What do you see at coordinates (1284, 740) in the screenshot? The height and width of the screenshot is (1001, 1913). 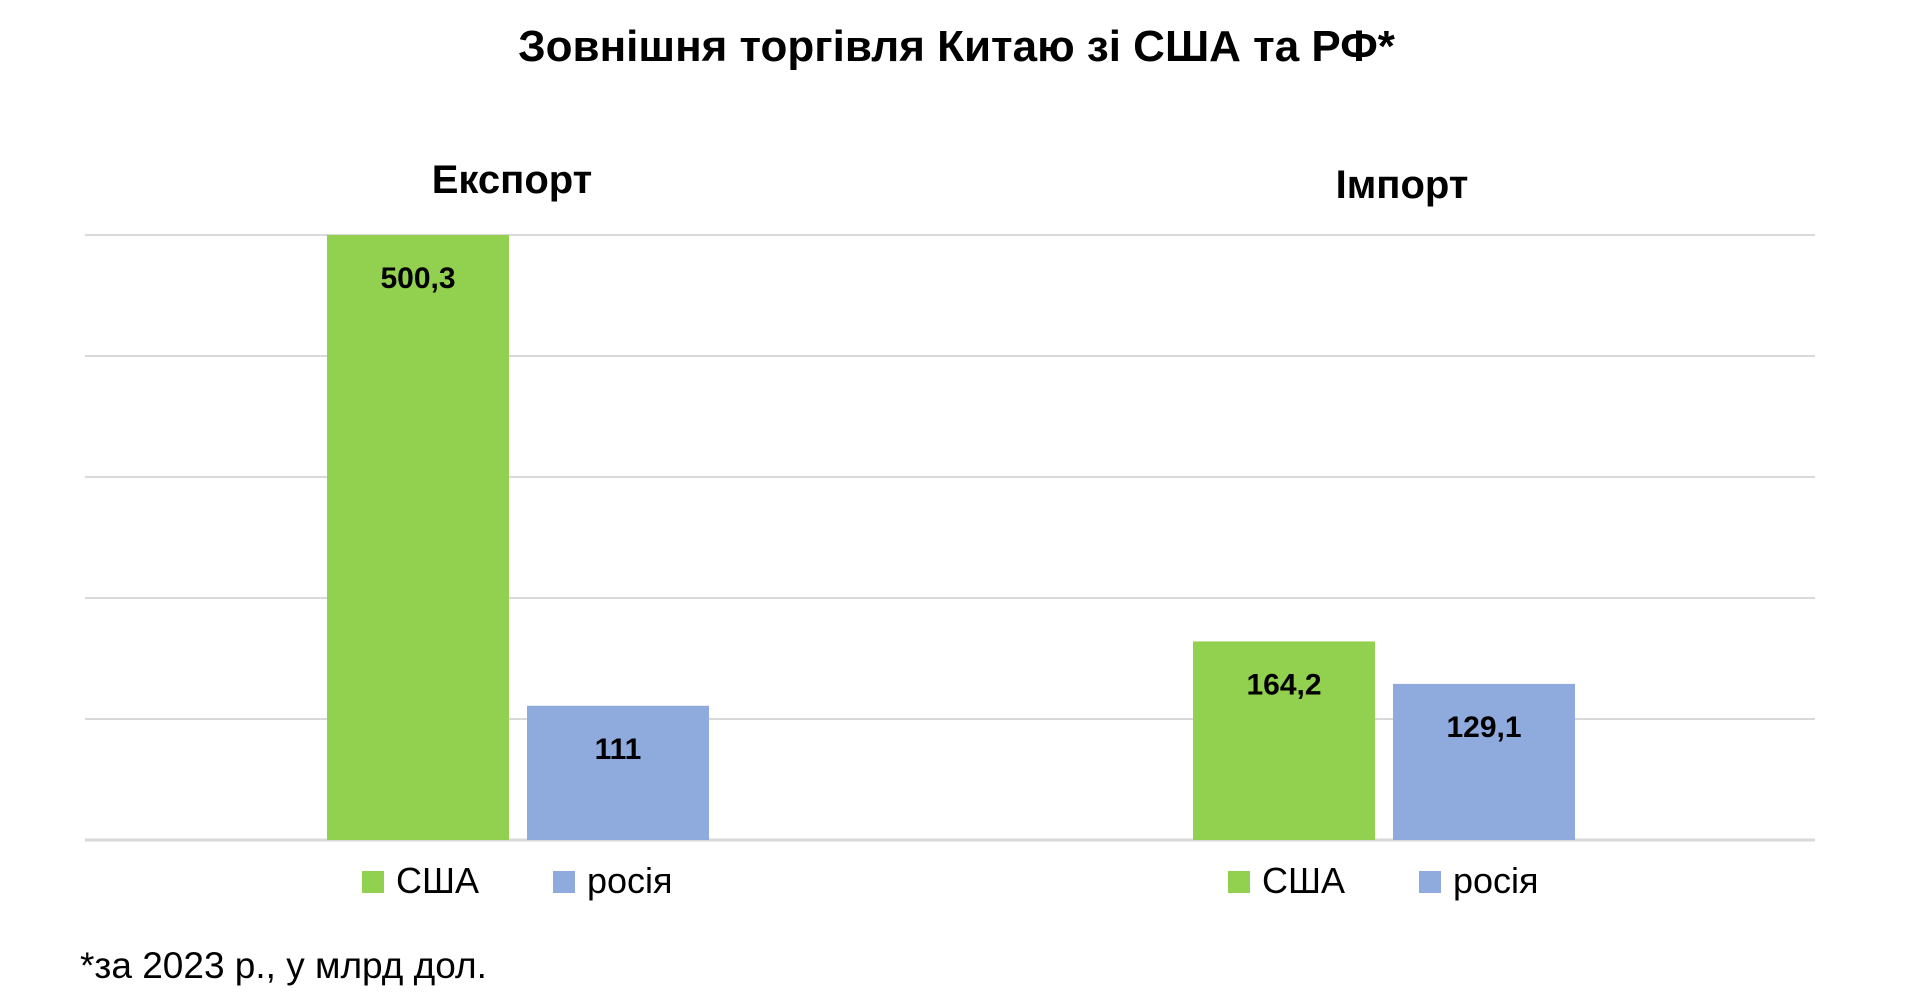 I see `bar-import-usa` at bounding box center [1284, 740].